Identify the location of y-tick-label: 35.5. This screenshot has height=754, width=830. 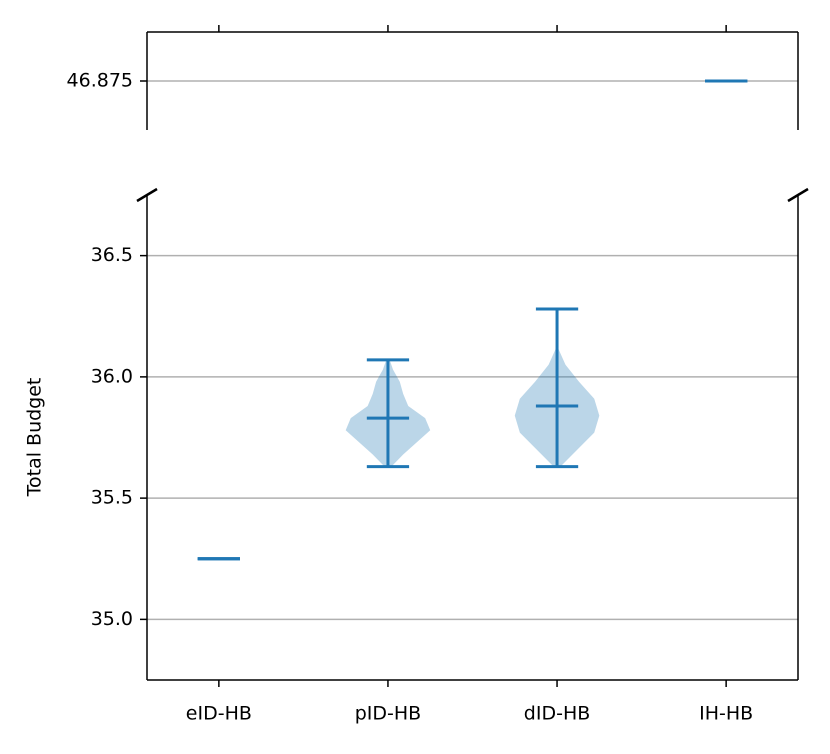
(112, 498).